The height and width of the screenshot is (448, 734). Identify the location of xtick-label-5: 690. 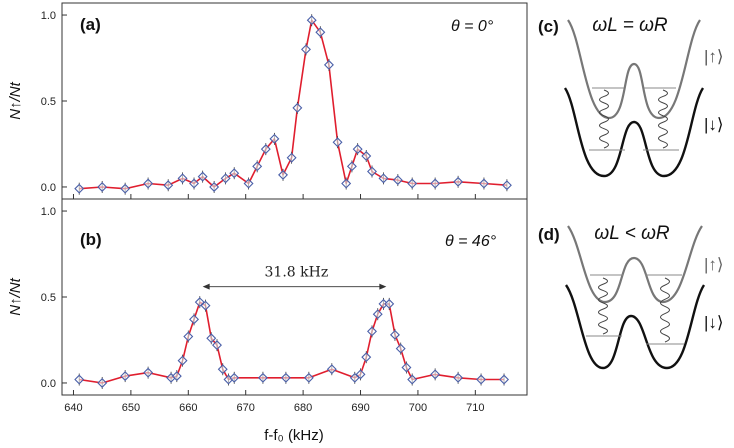
(360, 408).